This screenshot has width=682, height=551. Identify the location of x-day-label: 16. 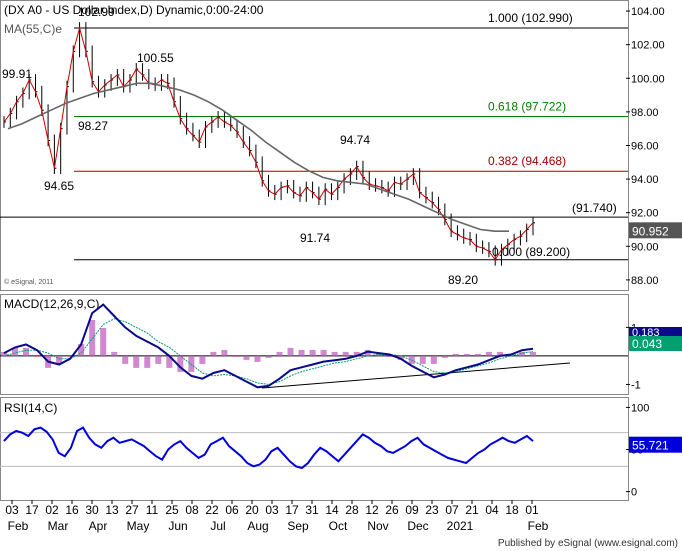
(72, 510).